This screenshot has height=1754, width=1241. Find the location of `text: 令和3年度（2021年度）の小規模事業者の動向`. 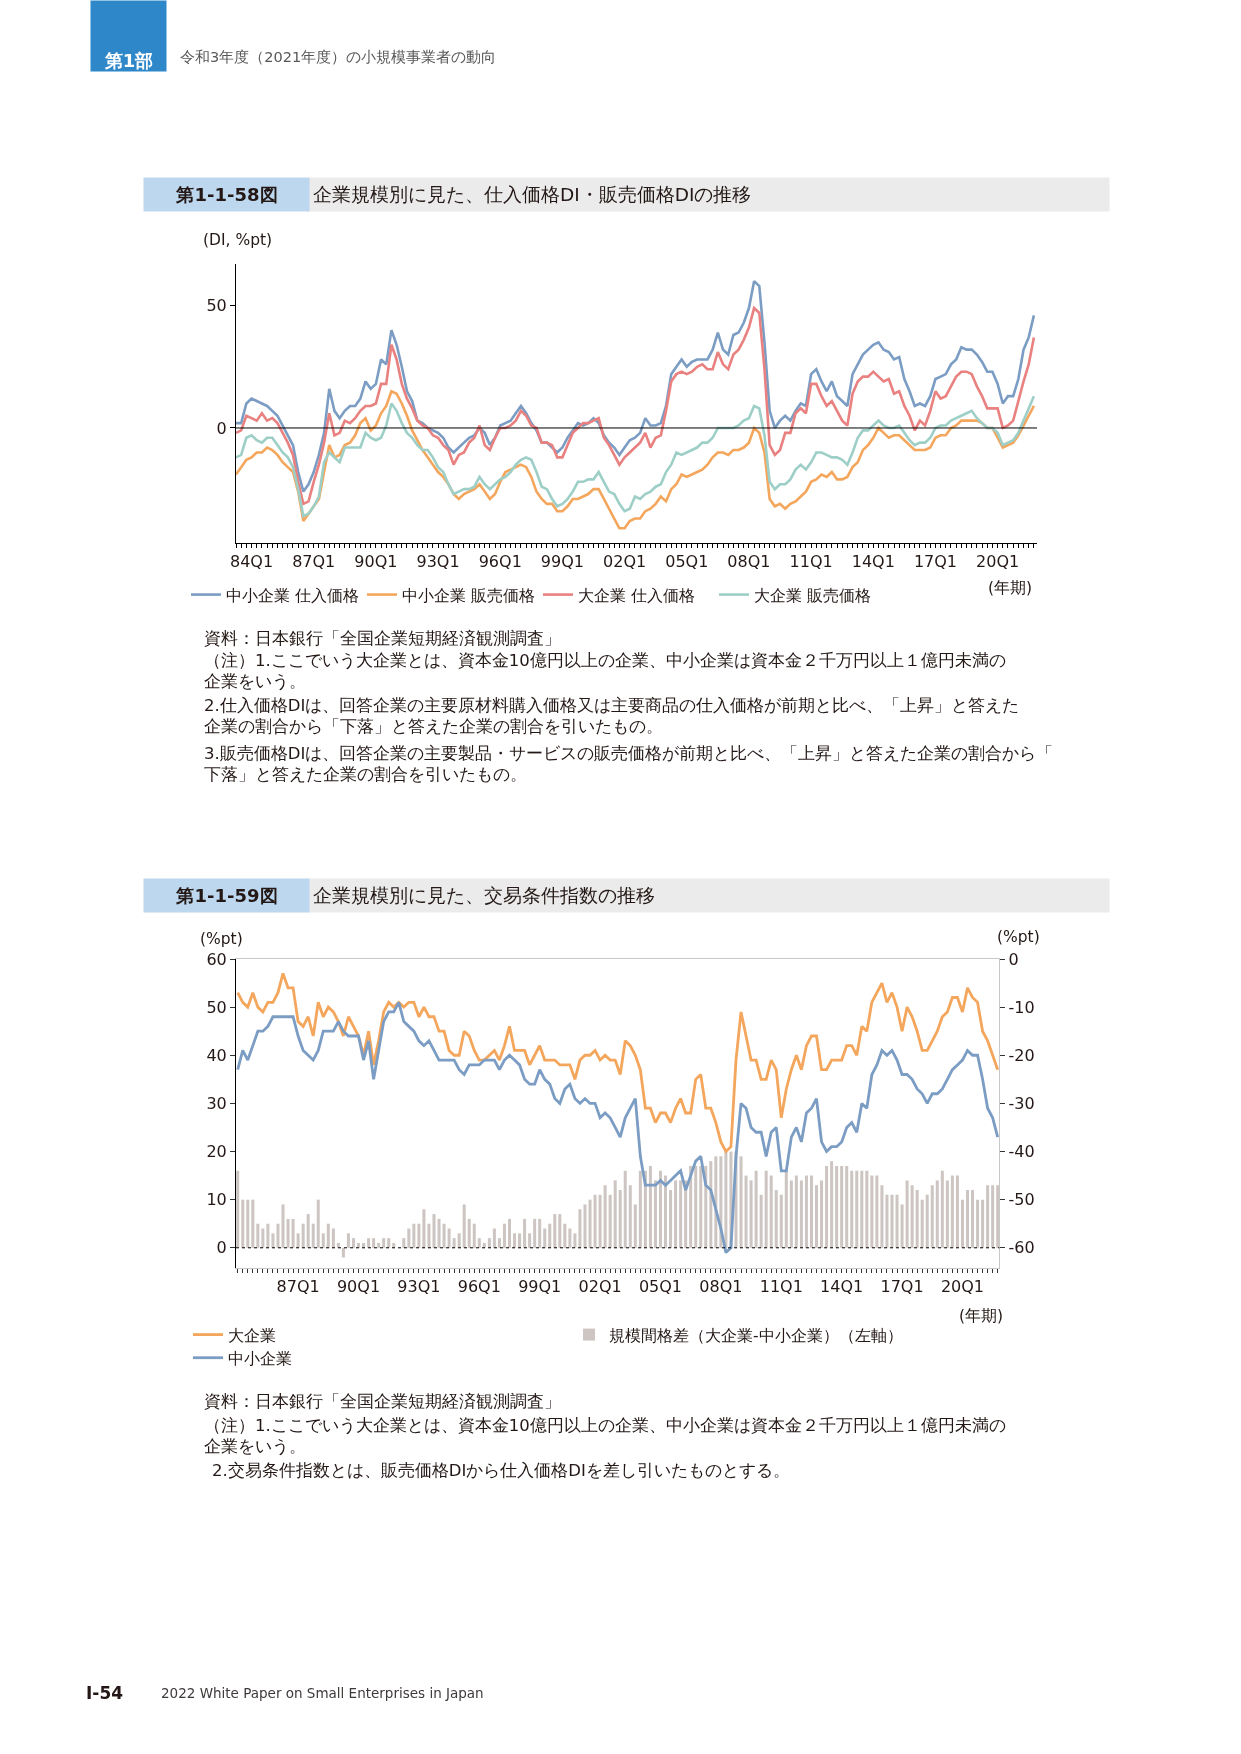

text: 令和3年度（2021年度）の小規模事業者の動向 is located at coordinates (338, 57).